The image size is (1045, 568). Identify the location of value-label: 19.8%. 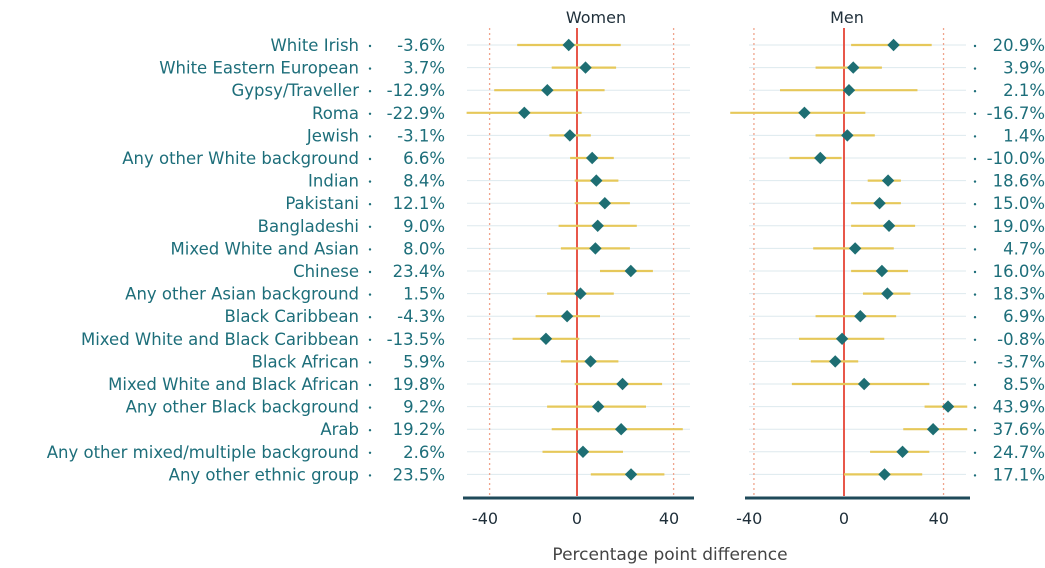
(419, 384).